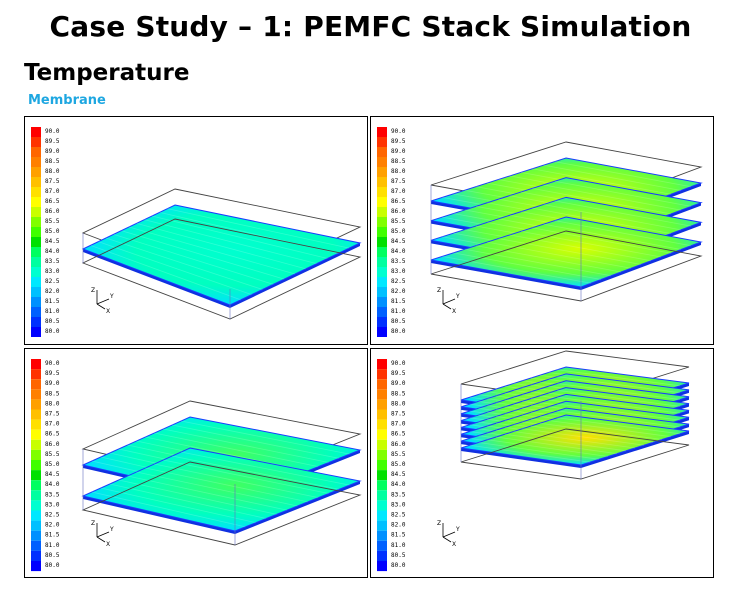 This screenshot has width=741, height=597. Describe the element at coordinates (52, 181) in the screenshot. I see `colorbar-label: 87.5` at that location.